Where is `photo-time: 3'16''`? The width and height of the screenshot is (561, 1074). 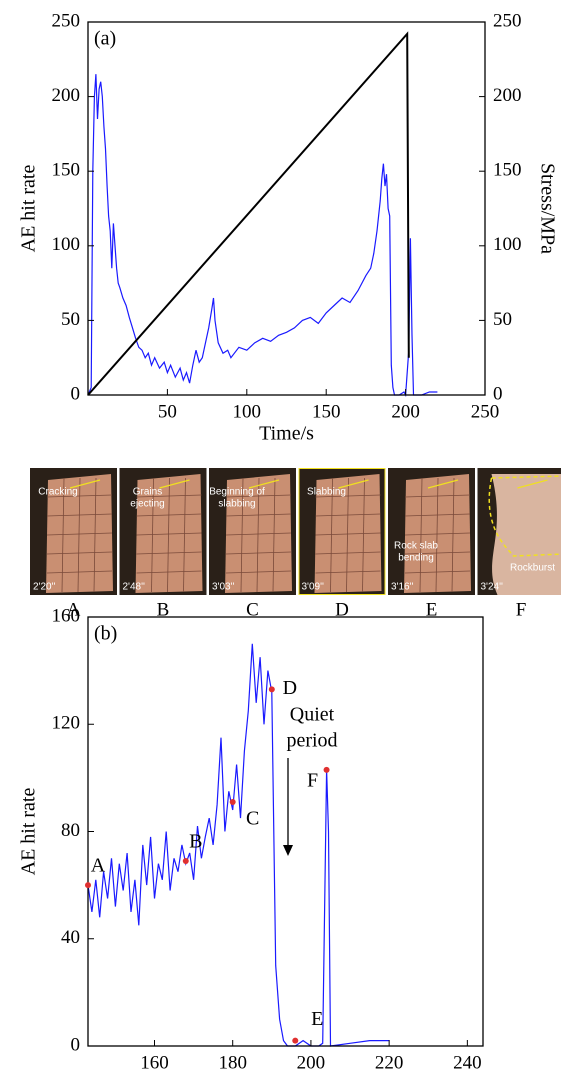 photo-time: 3'16'' is located at coordinates (402, 587).